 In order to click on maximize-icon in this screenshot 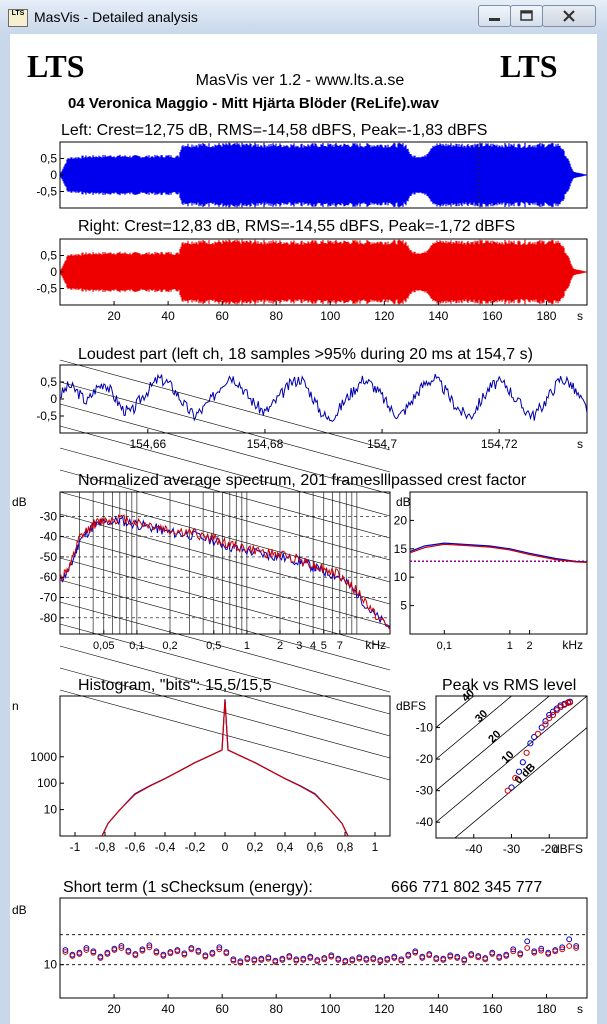, I will do `click(526, 15)`.